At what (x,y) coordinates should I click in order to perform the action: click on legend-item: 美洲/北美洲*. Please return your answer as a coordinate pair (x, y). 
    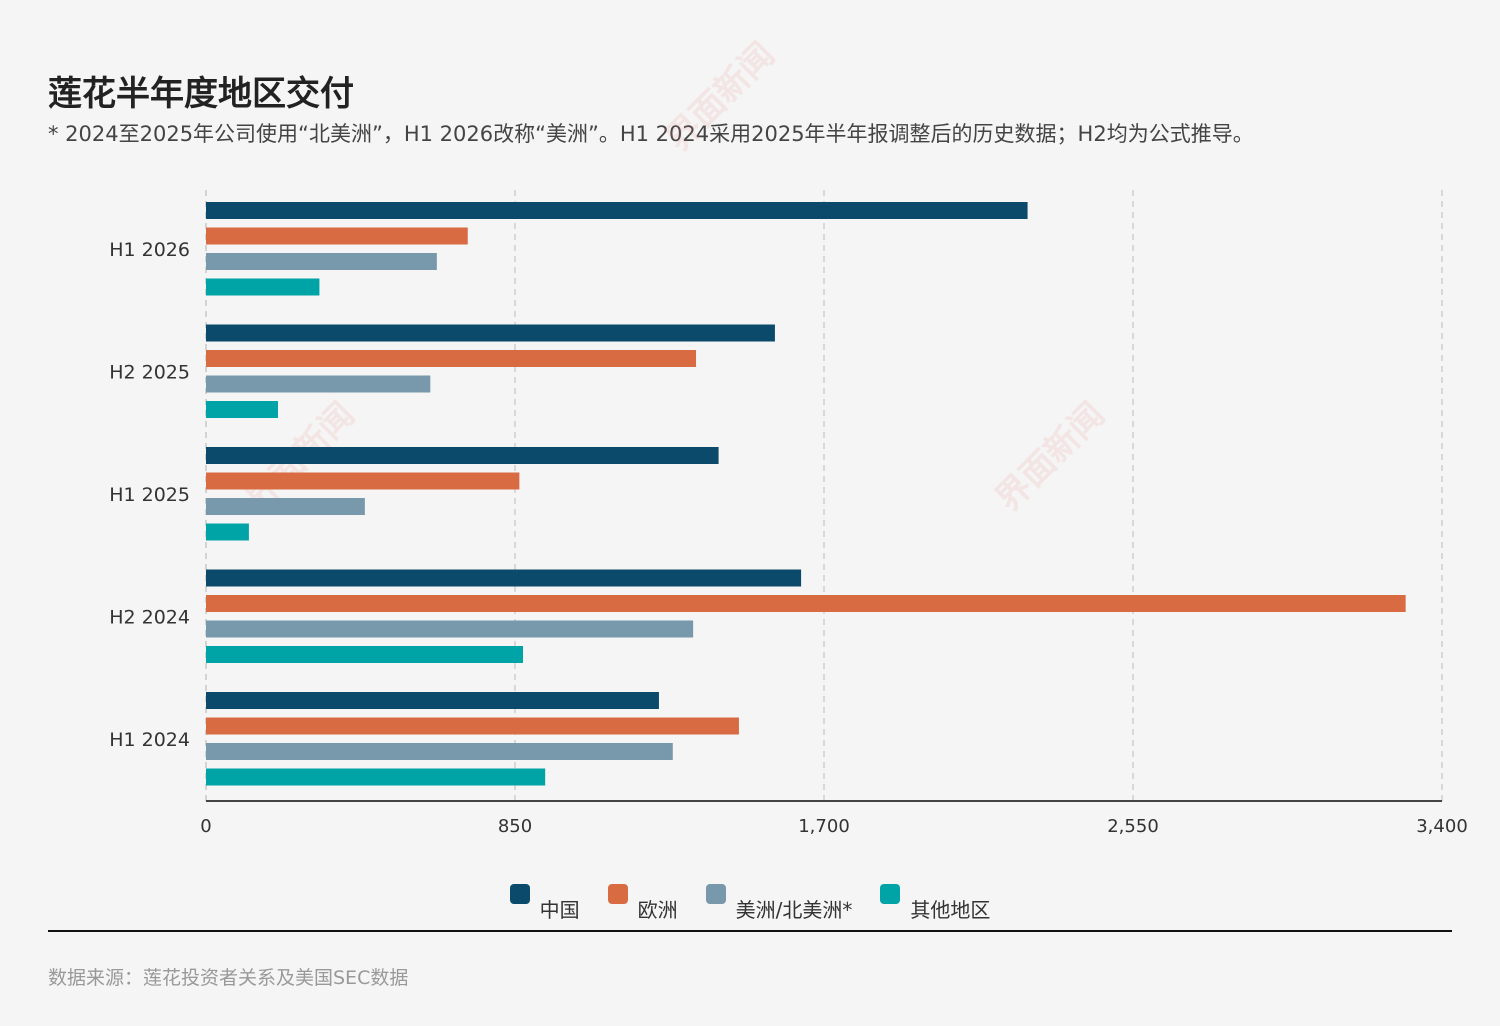
    Looking at the image, I should click on (779, 902).